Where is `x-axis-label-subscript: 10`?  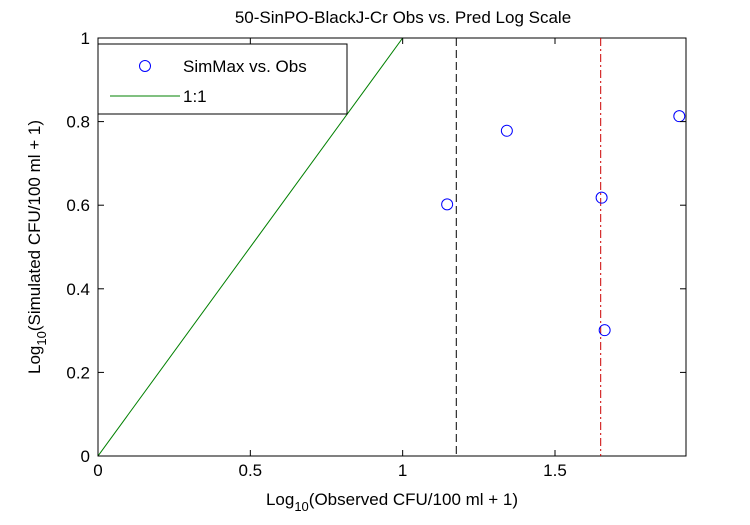
x-axis-label-subscript: 10 is located at coordinates (301, 506).